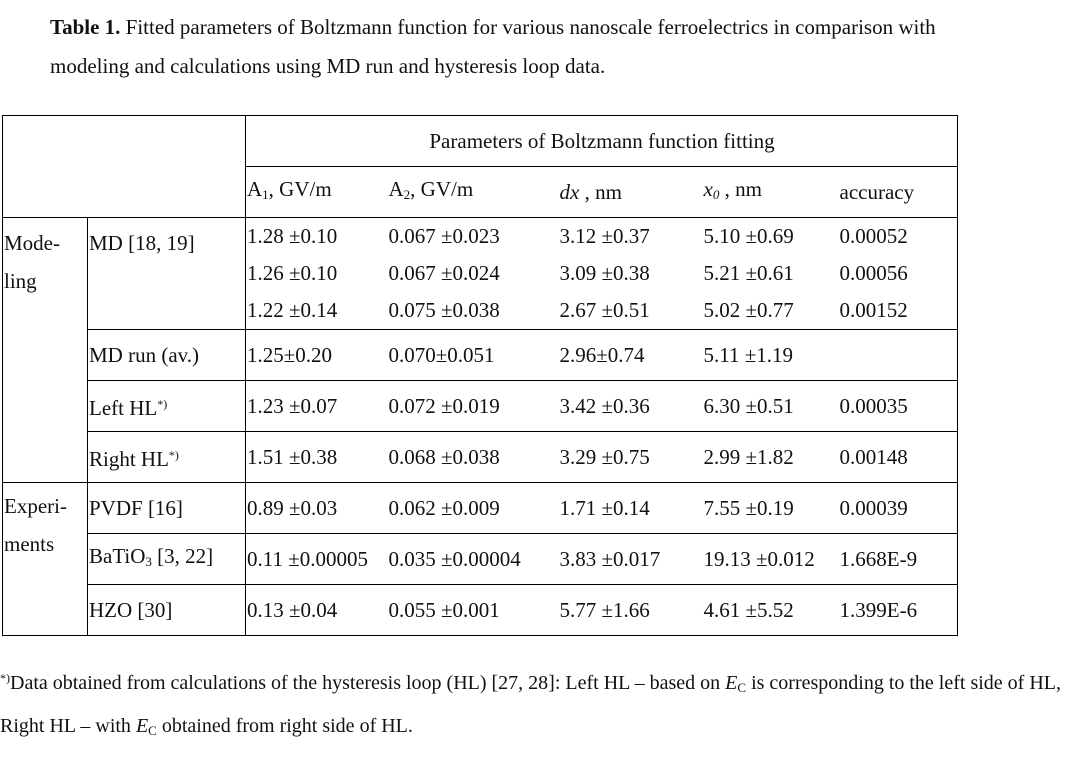  Describe the element at coordinates (770, 559) in the screenshot. I see `cell-batio-x0: 19.13 ±0.012` at that location.